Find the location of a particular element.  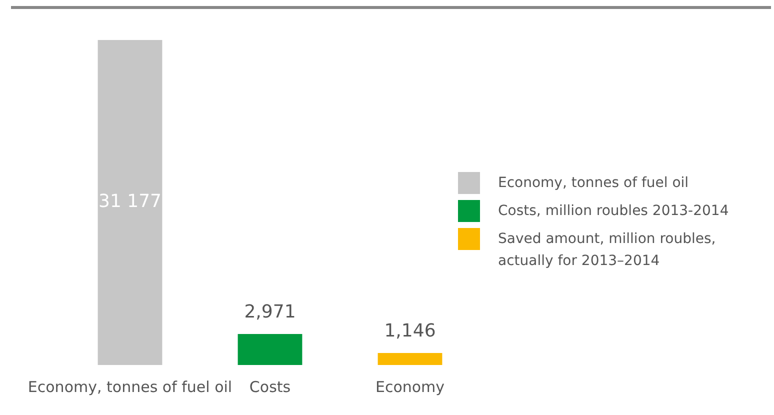

data-label: 2,971 is located at coordinates (270, 312).